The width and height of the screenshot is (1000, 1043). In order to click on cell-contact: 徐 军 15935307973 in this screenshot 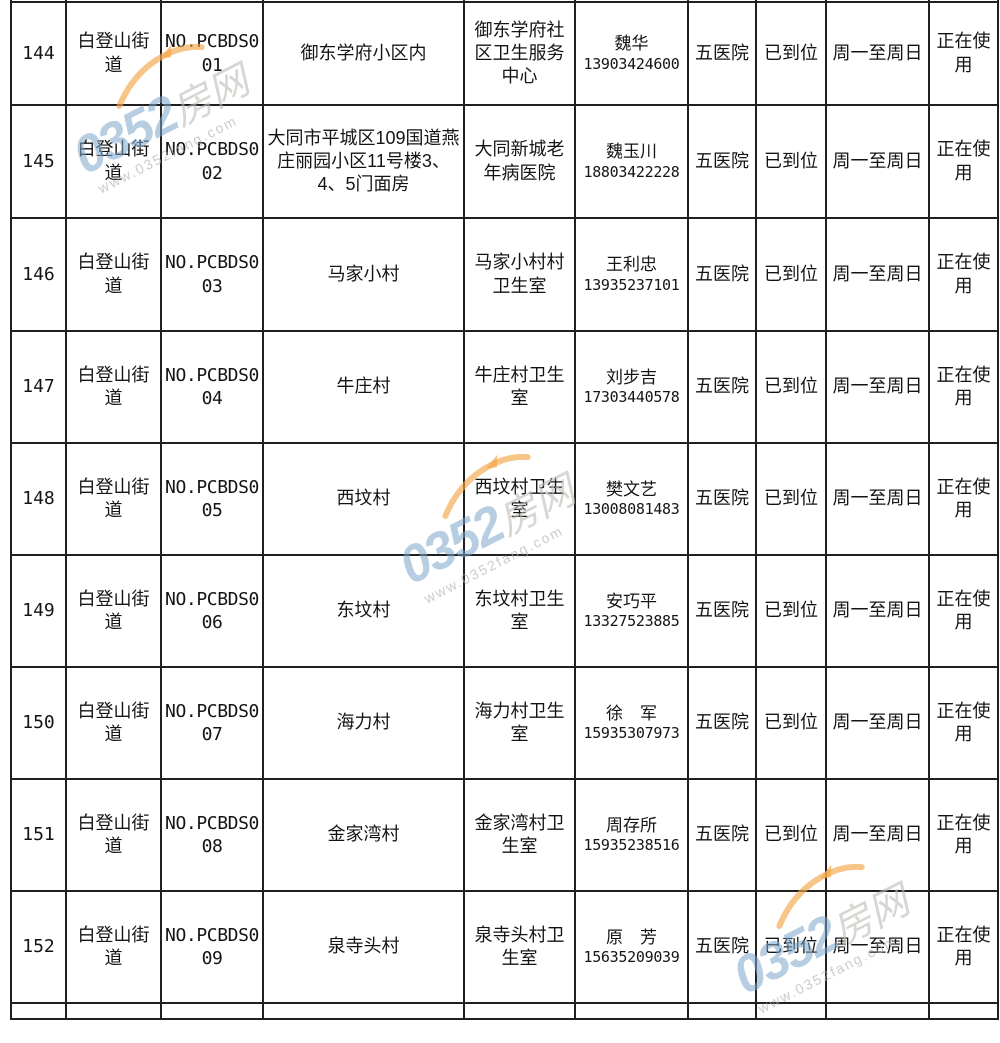, I will do `click(631, 723)`.